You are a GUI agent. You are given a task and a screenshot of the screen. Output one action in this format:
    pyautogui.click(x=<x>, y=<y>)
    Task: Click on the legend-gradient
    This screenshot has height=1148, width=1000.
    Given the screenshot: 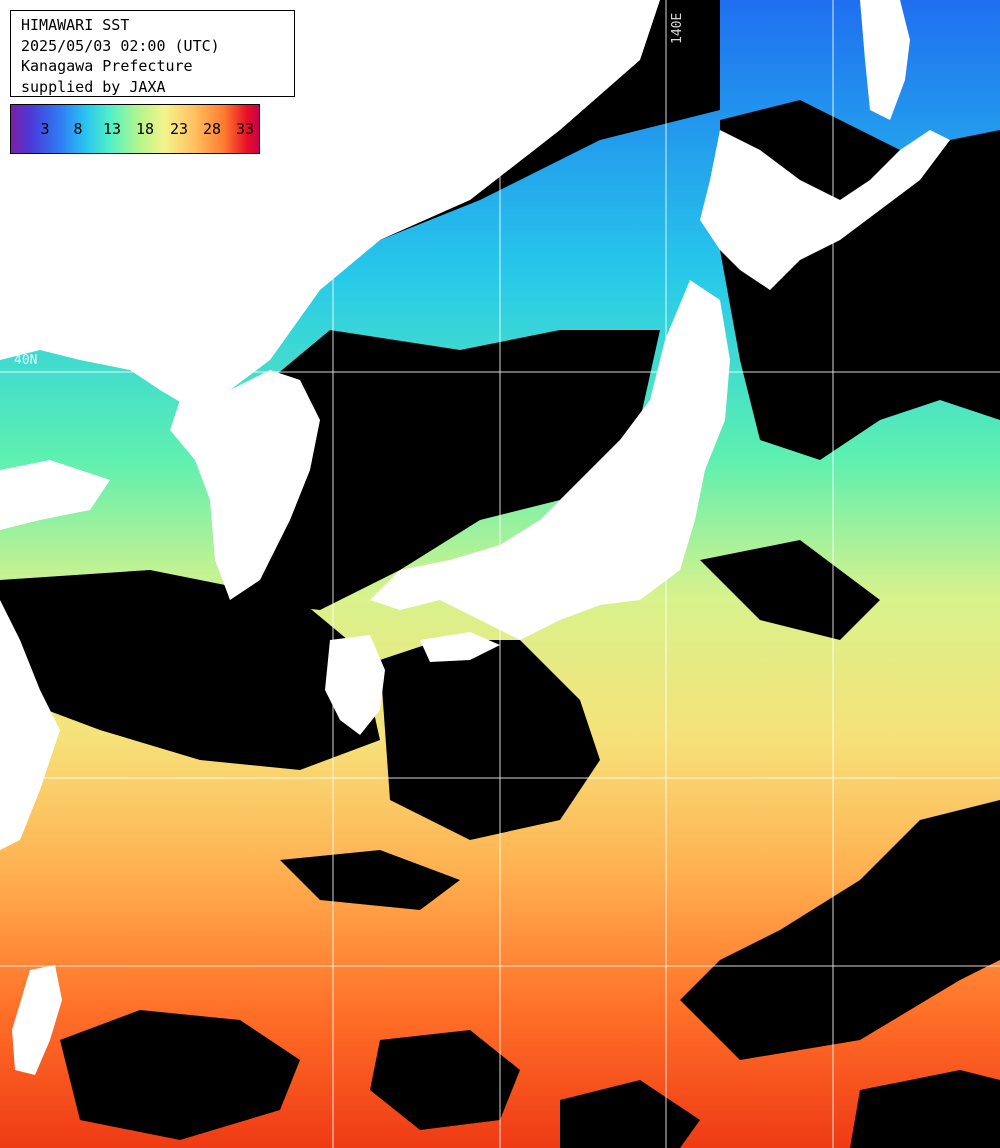 What is the action you would take?
    pyautogui.click(x=135, y=129)
    